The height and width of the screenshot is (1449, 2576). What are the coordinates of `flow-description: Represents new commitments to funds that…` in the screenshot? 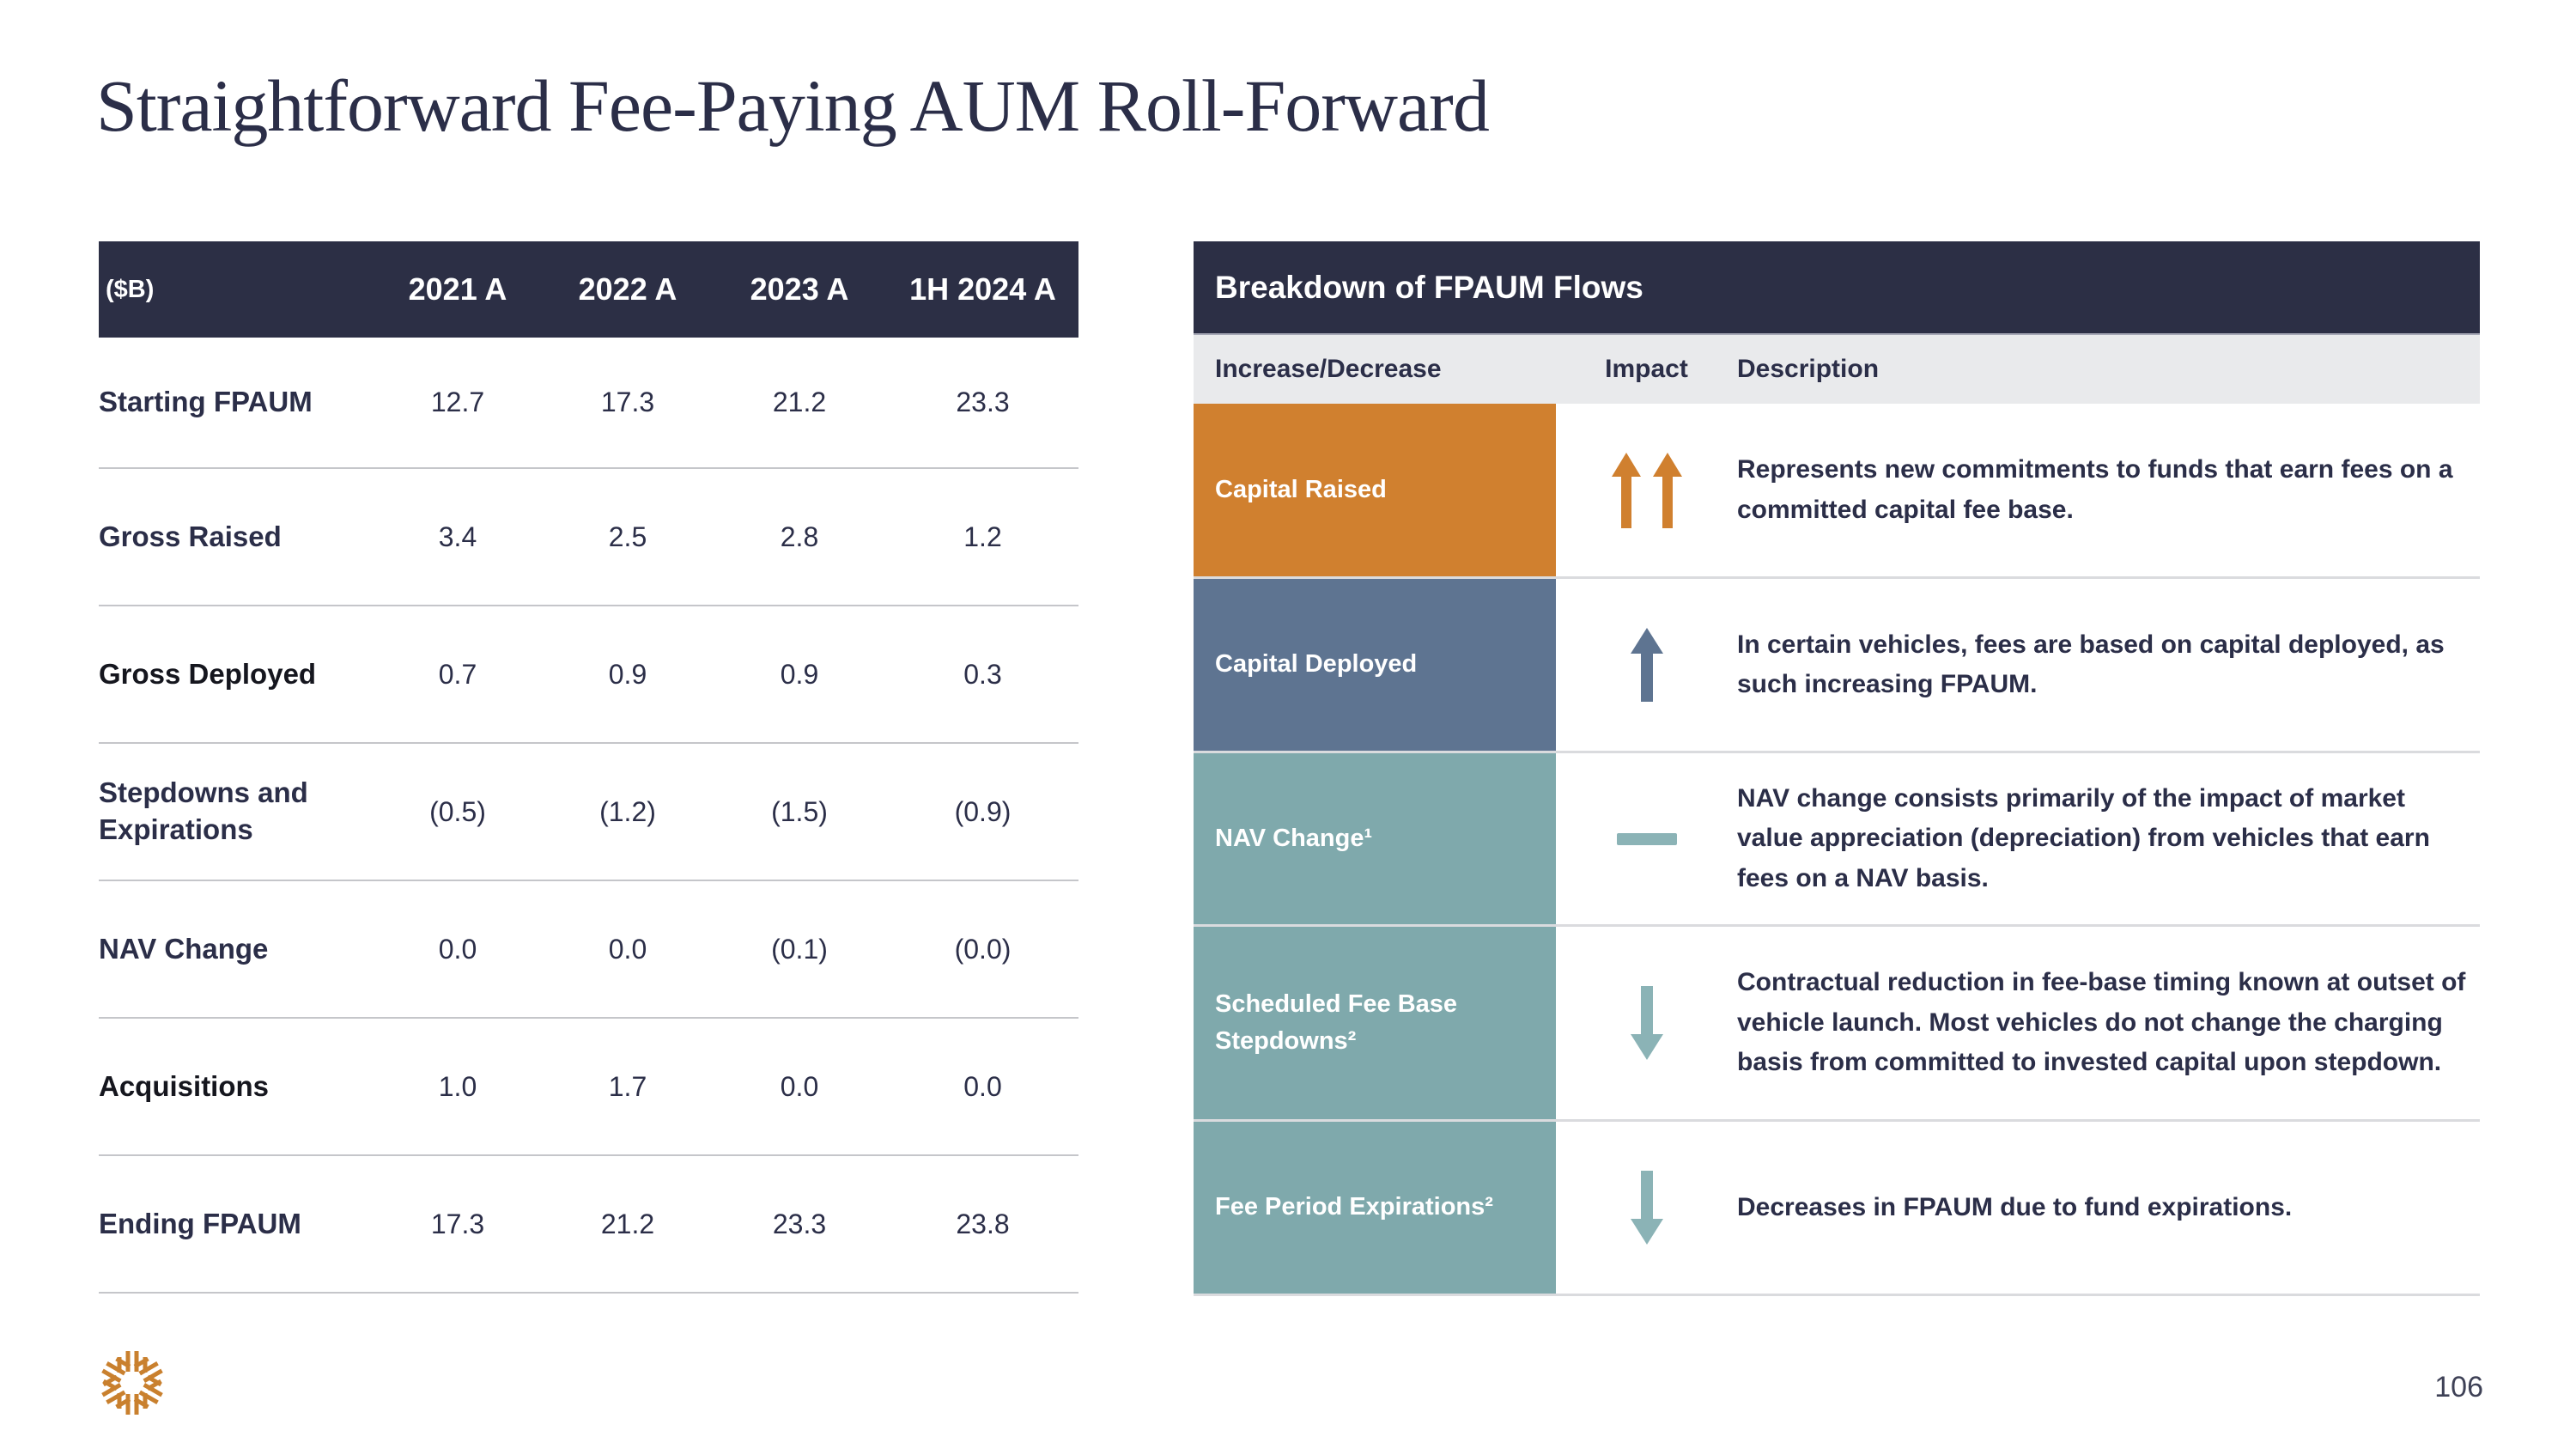 It's located at (2095, 490).